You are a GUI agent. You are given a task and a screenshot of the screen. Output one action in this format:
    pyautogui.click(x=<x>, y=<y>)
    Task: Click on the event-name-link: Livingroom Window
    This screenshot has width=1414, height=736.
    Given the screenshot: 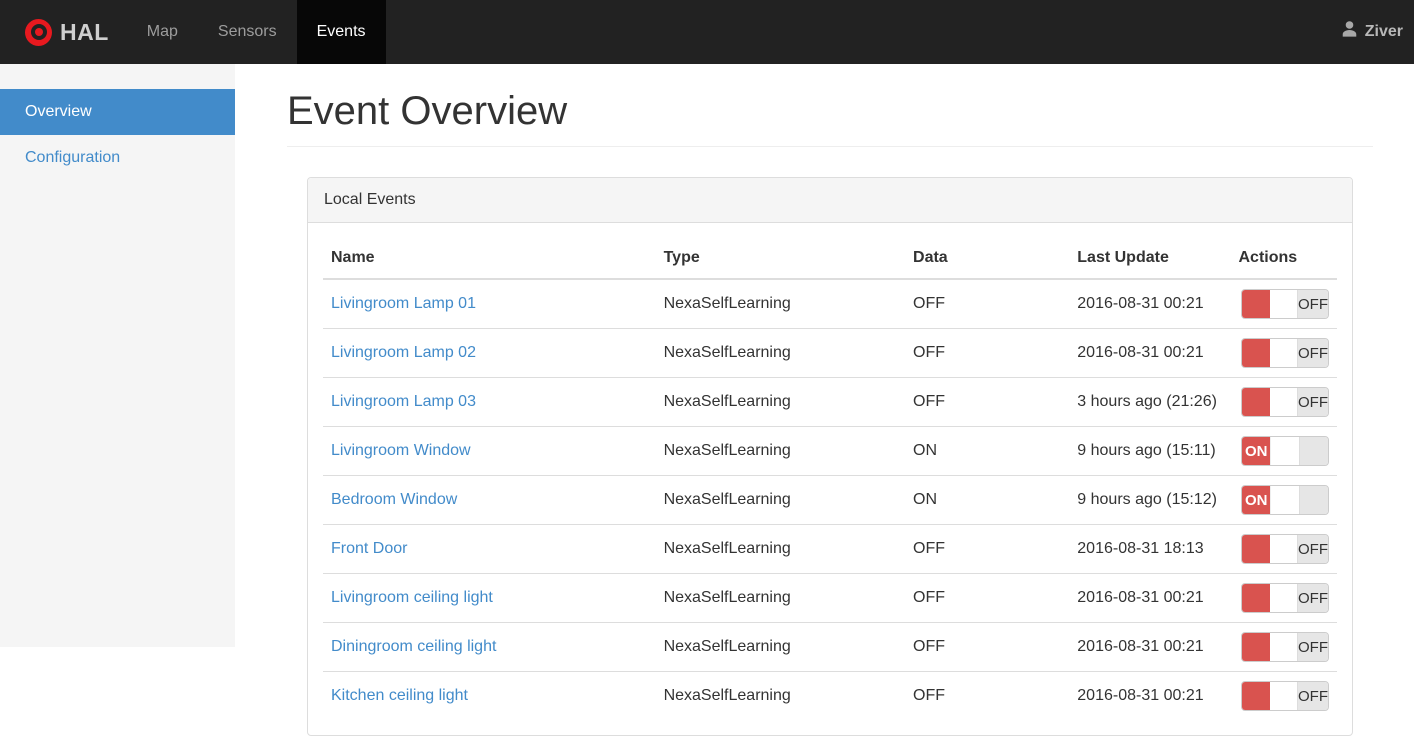 What is the action you would take?
    pyautogui.click(x=401, y=450)
    